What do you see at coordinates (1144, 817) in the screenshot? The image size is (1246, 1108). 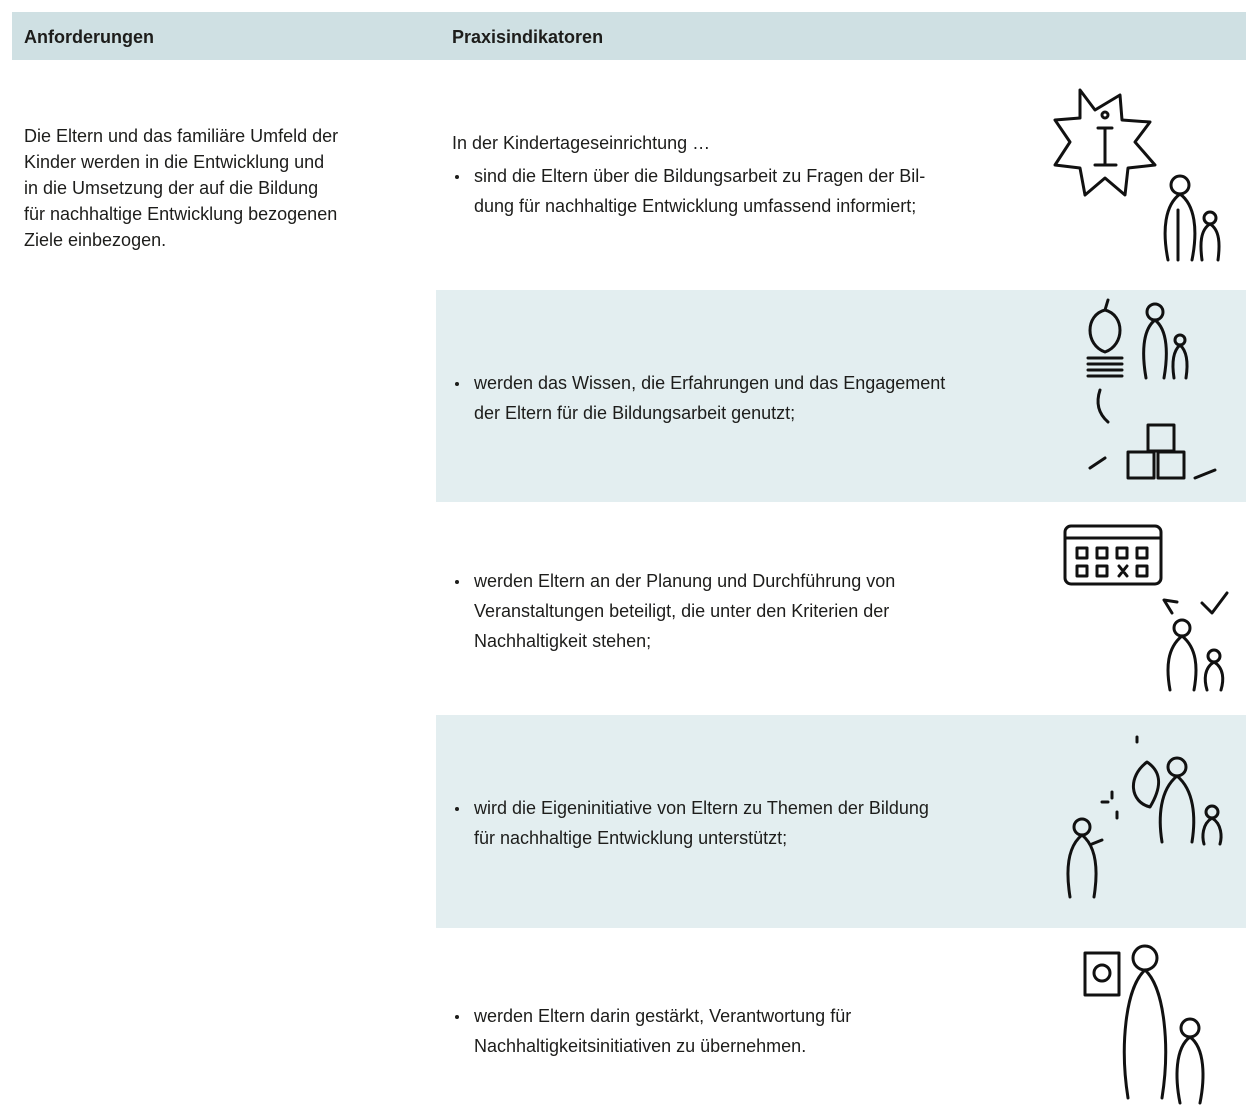 I see `icon-initiative` at bounding box center [1144, 817].